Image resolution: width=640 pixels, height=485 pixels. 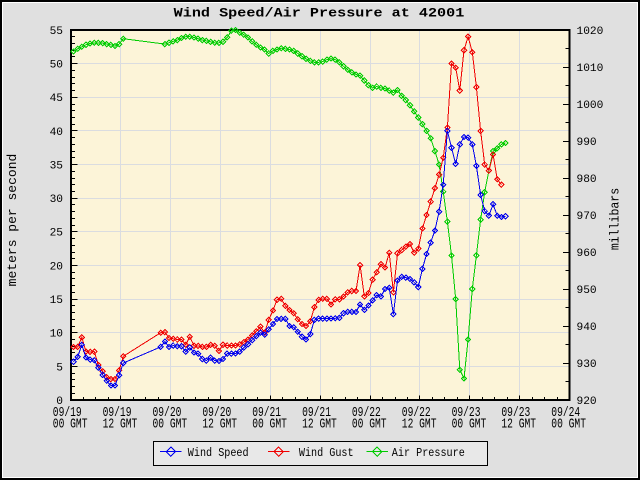 What do you see at coordinates (587, 328) in the screenshot?
I see `svg-text: 940` at bounding box center [587, 328].